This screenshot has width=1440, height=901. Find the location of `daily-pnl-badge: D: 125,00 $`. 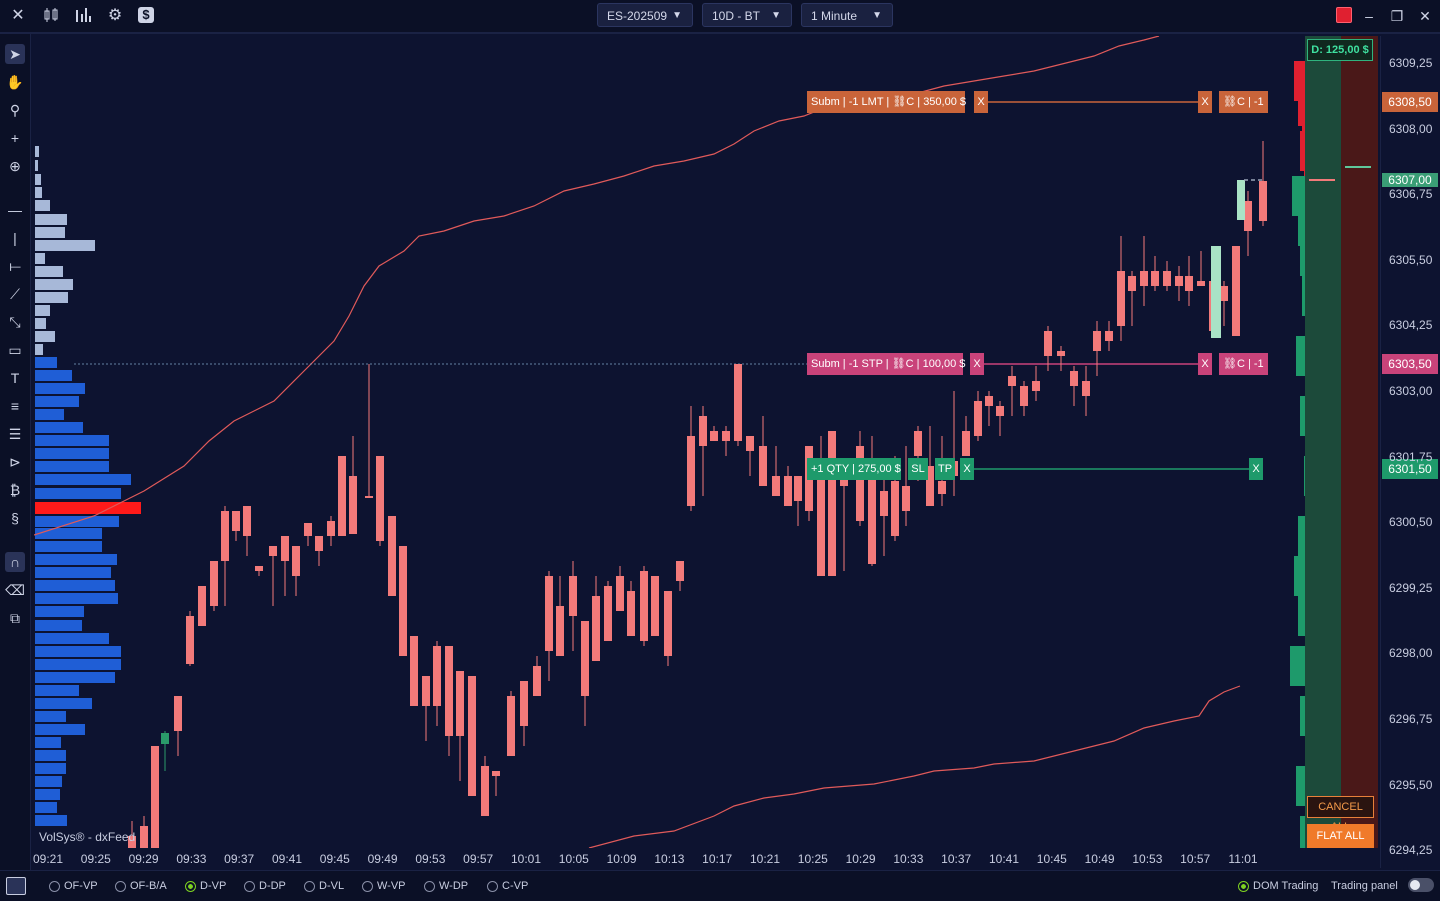

daily-pnl-badge: D: 125,00 $ is located at coordinates (1340, 50).